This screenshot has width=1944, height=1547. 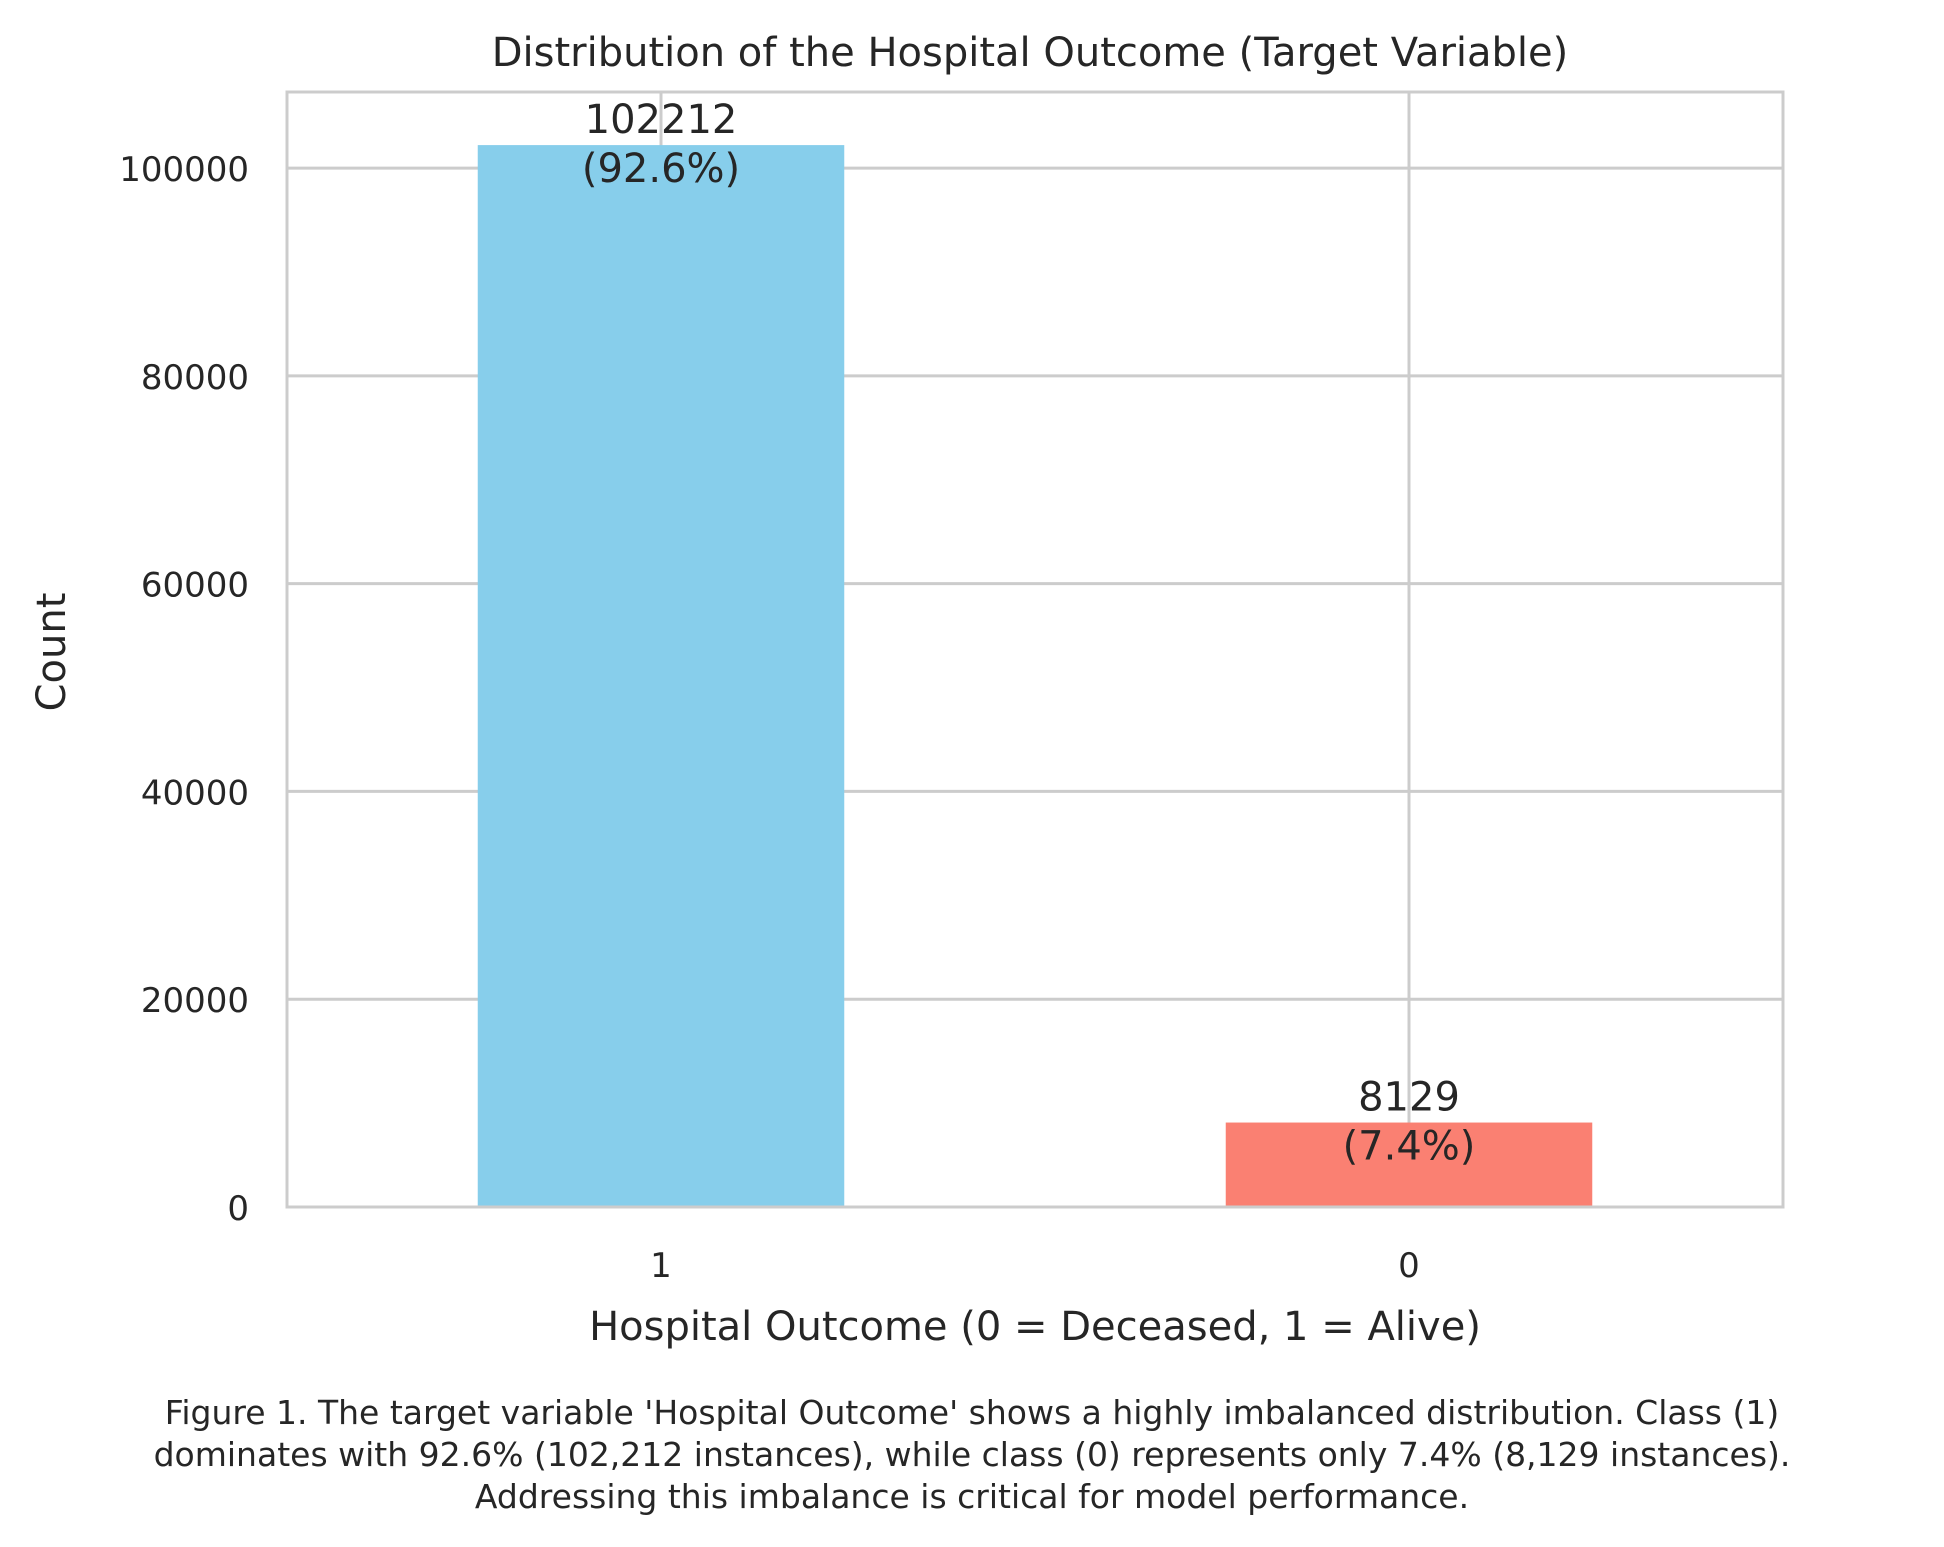 I want to click on y-tick-label: 0, so click(x=238, y=1209).